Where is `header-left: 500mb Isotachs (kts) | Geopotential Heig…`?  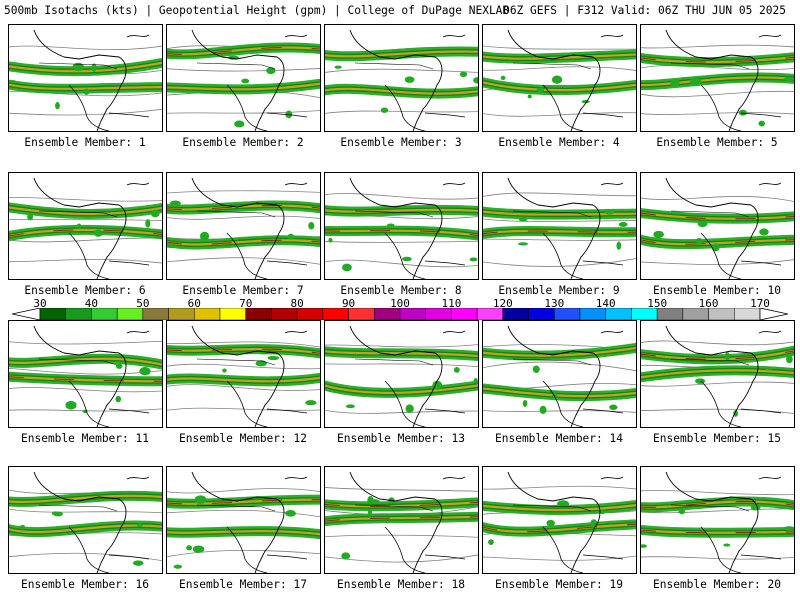 header-left: 500mb Isotachs (kts) | Geopotential Heig… is located at coordinates (257, 10).